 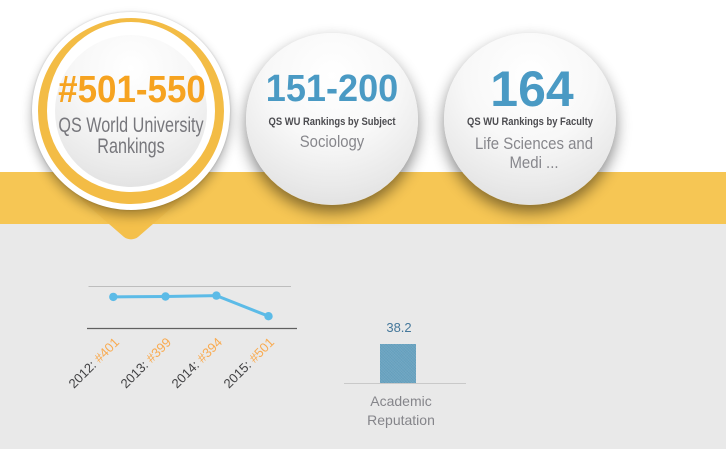 What do you see at coordinates (248, 363) in the screenshot?
I see `svg-text: 2015: #501` at bounding box center [248, 363].